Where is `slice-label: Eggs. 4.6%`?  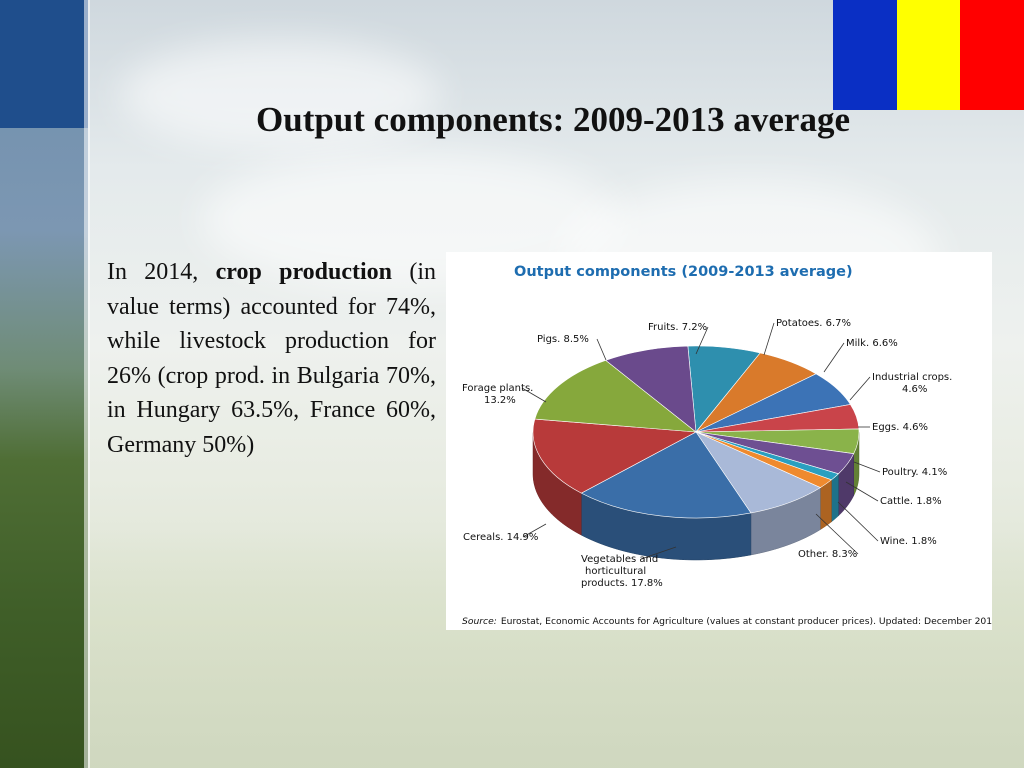 slice-label: Eggs. 4.6% is located at coordinates (900, 427).